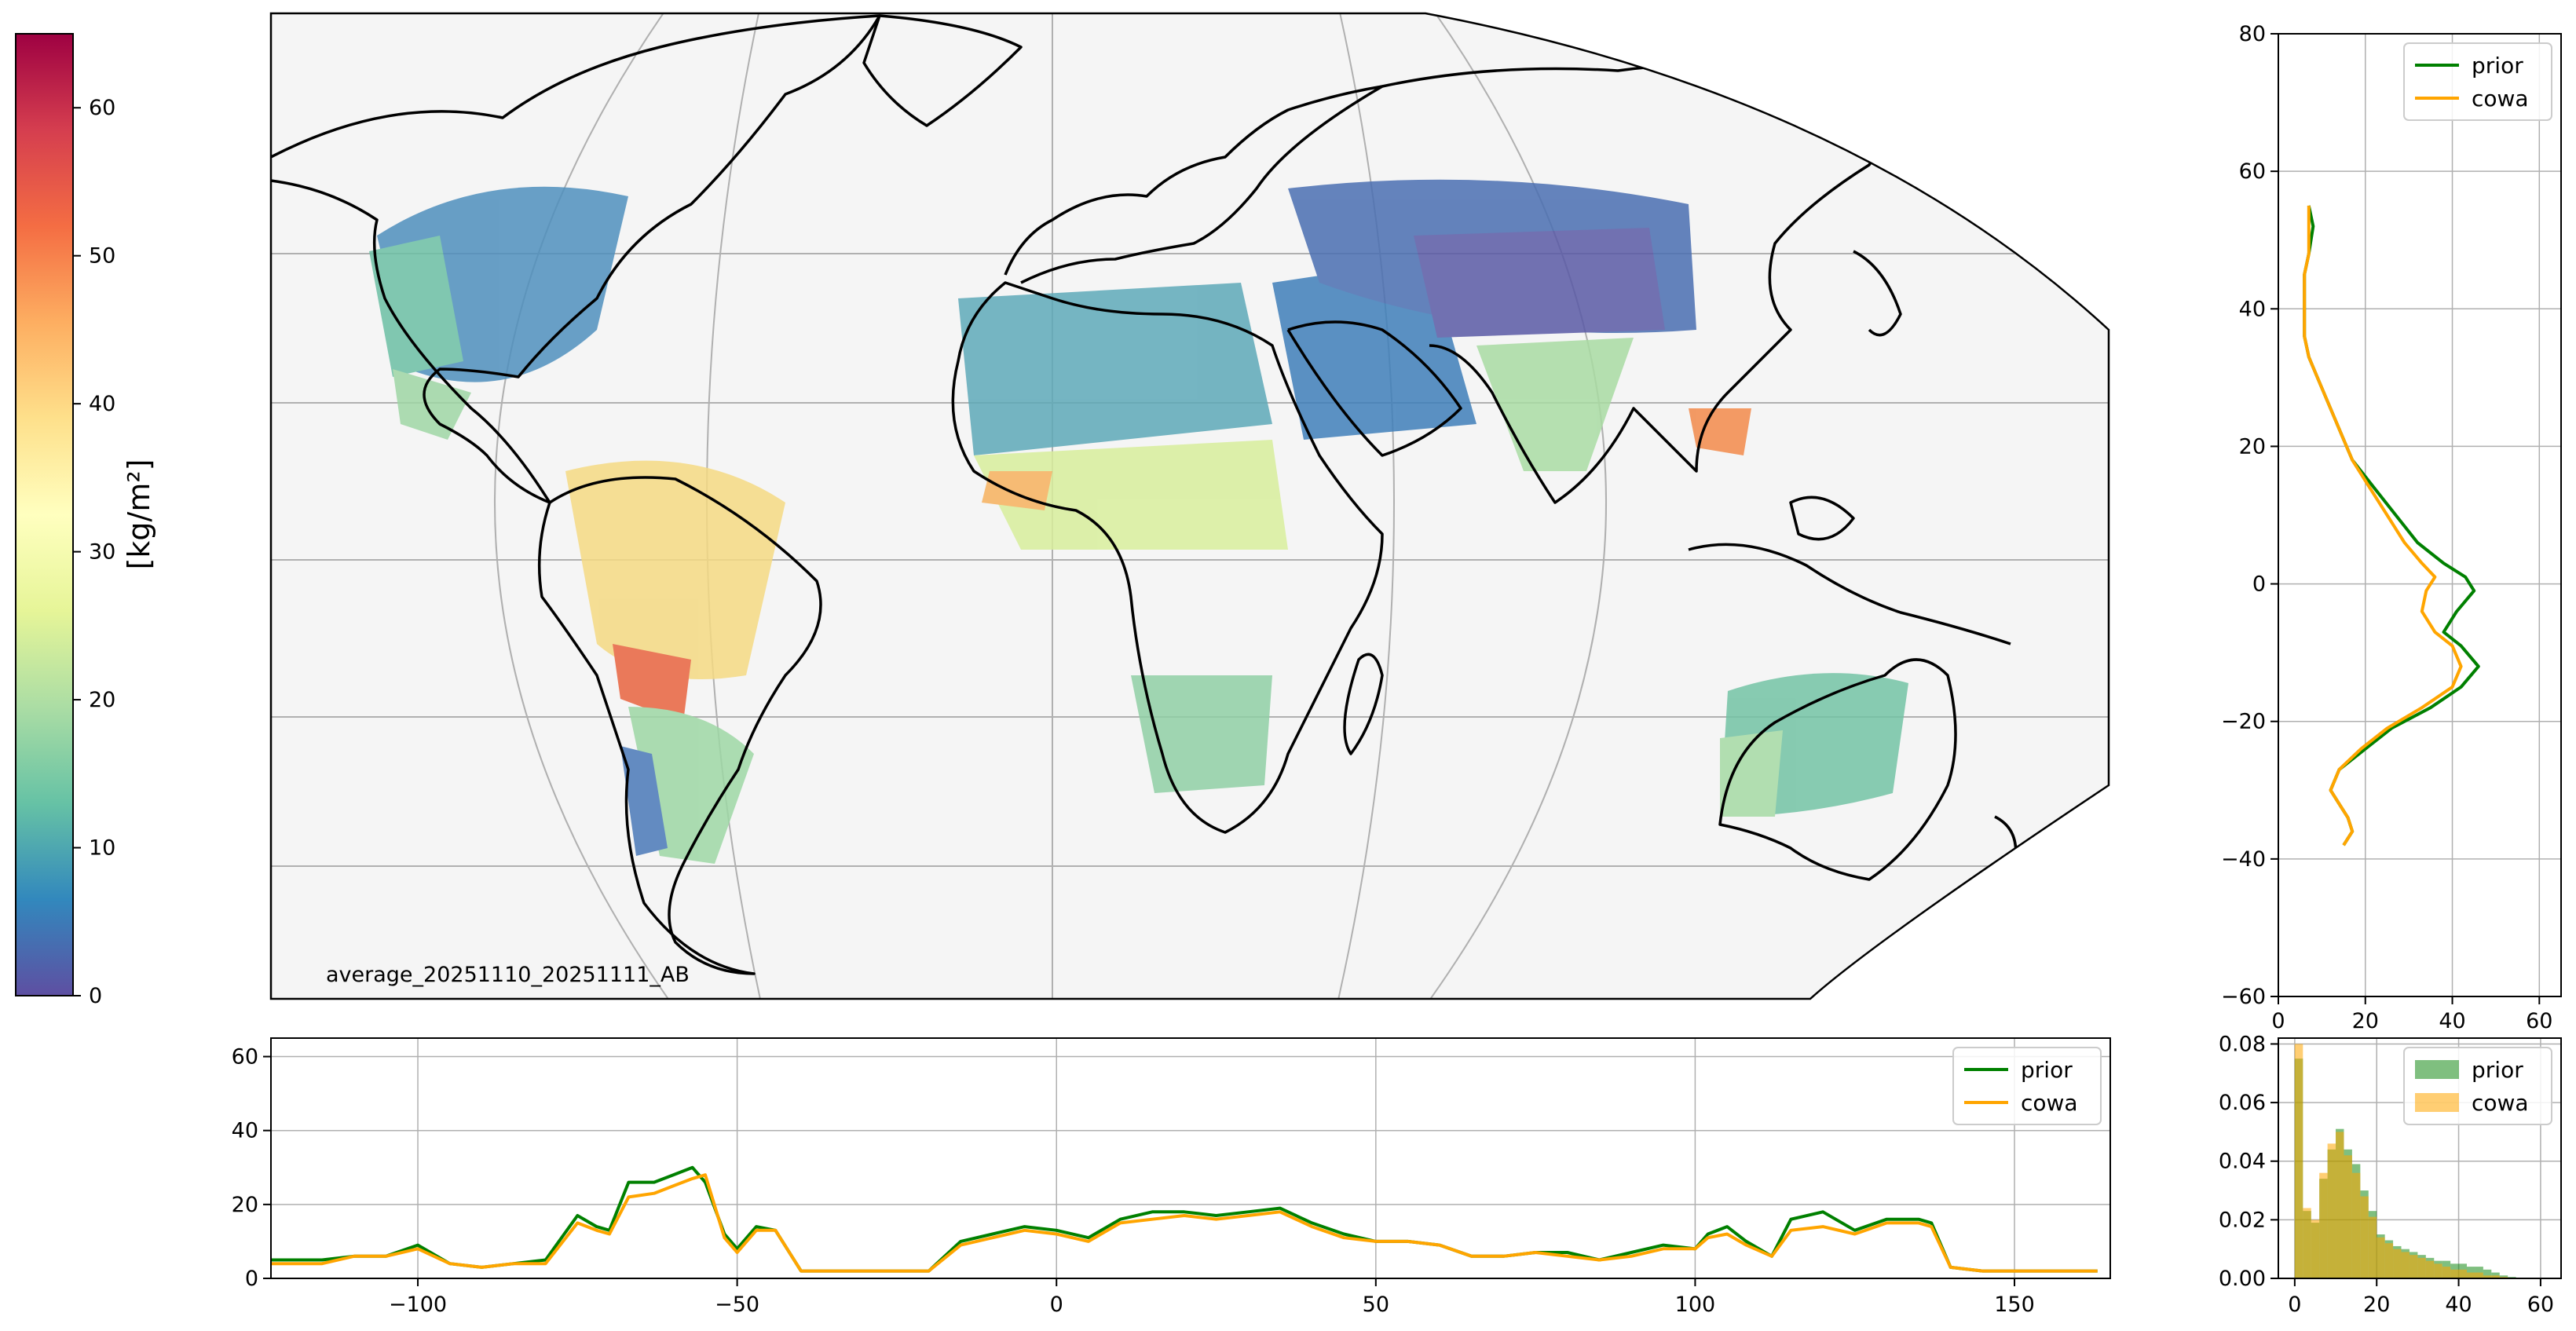 This screenshot has height=1331, width=2576. I want to click on latitude-profile-ytick-label: 40, so click(2252, 309).